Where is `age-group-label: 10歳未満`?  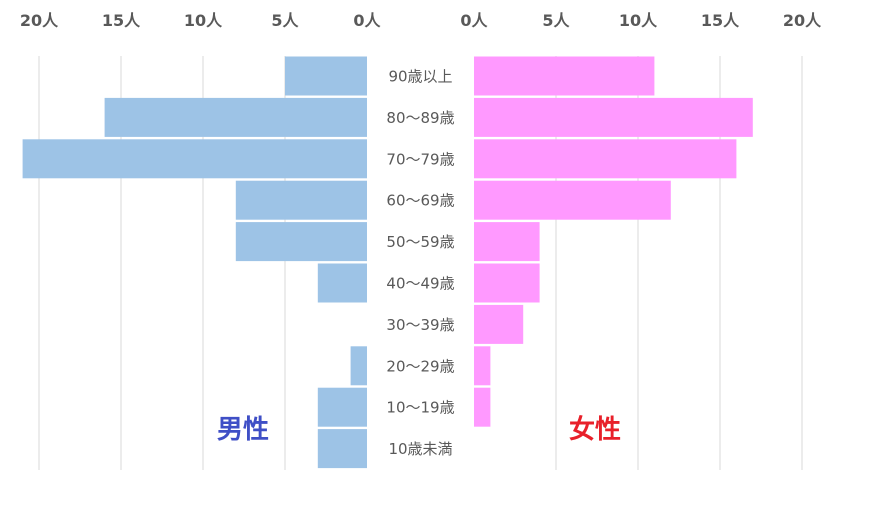
age-group-label: 10歳未満 is located at coordinates (420, 449).